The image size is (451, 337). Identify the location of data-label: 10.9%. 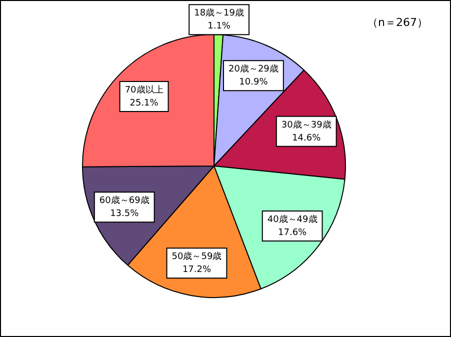
(253, 82).